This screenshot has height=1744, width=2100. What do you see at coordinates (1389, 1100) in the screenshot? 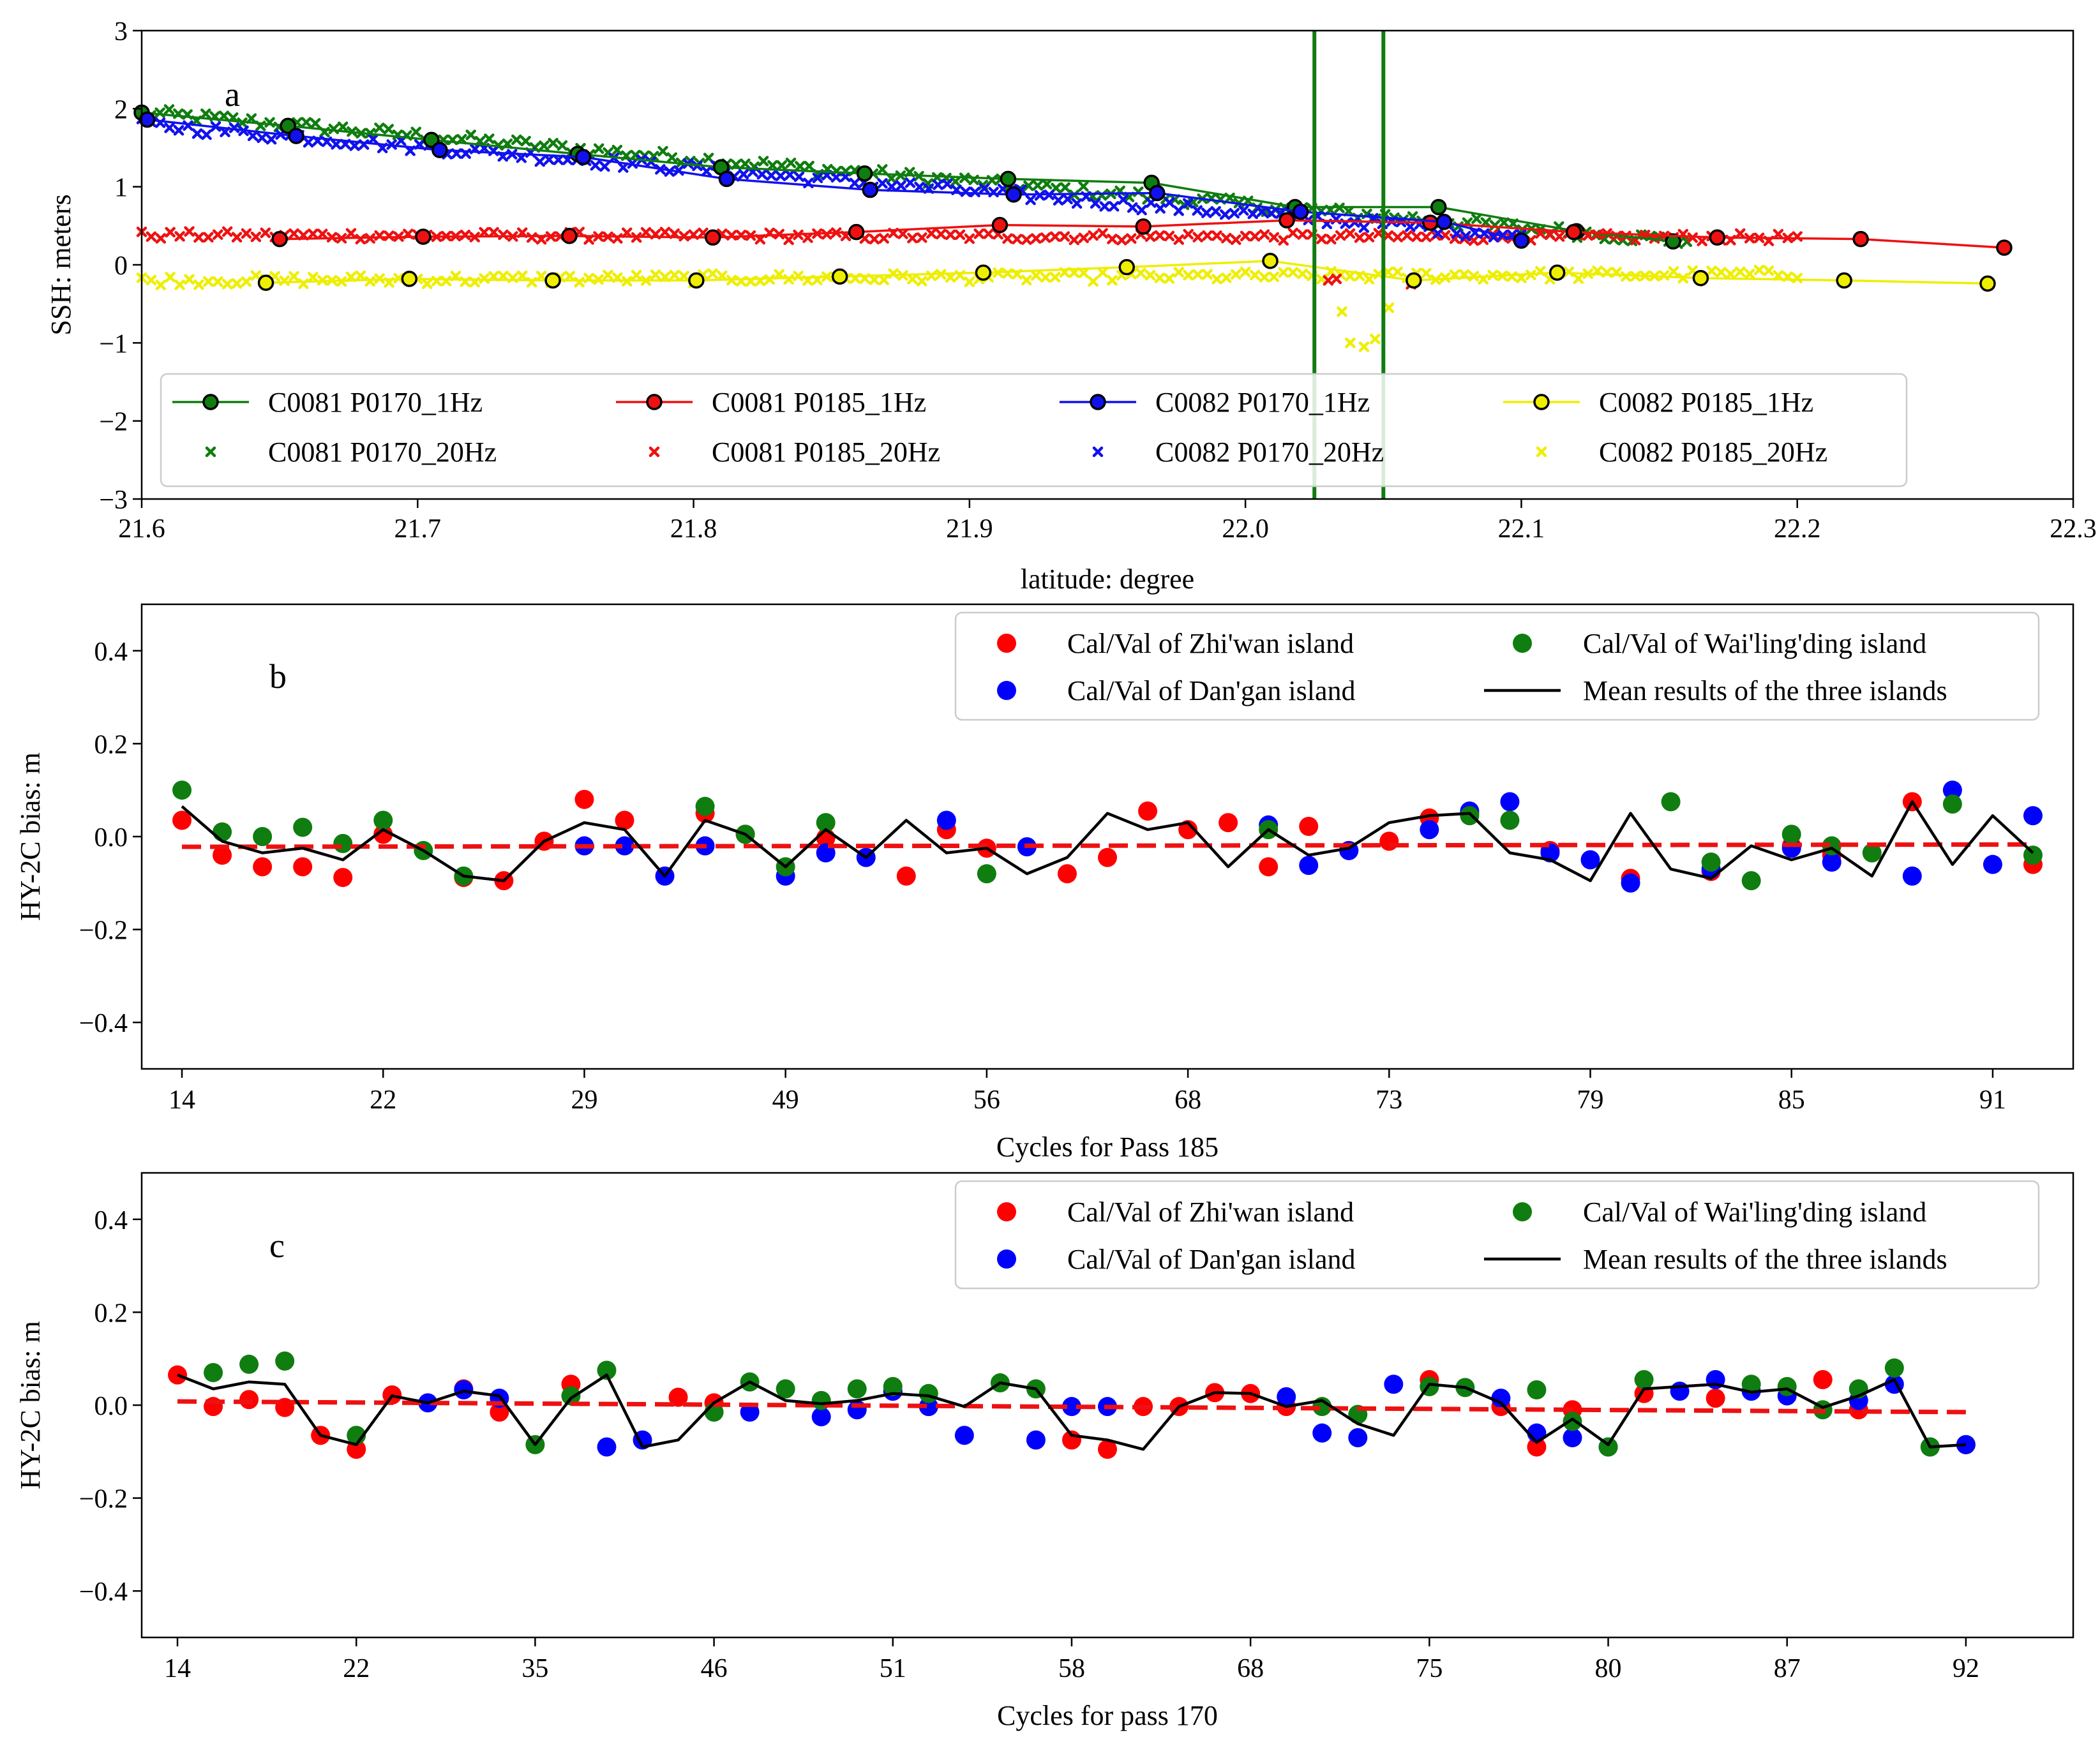
I see `x-tick-label-6: 73` at bounding box center [1389, 1100].